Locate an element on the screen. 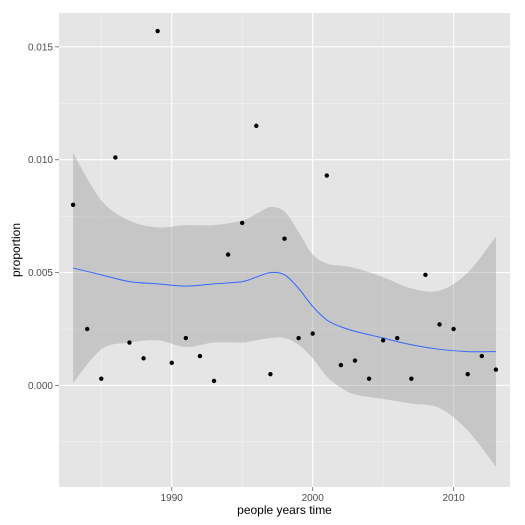 The height and width of the screenshot is (525, 525). smooth-line is located at coordinates (284, 310).